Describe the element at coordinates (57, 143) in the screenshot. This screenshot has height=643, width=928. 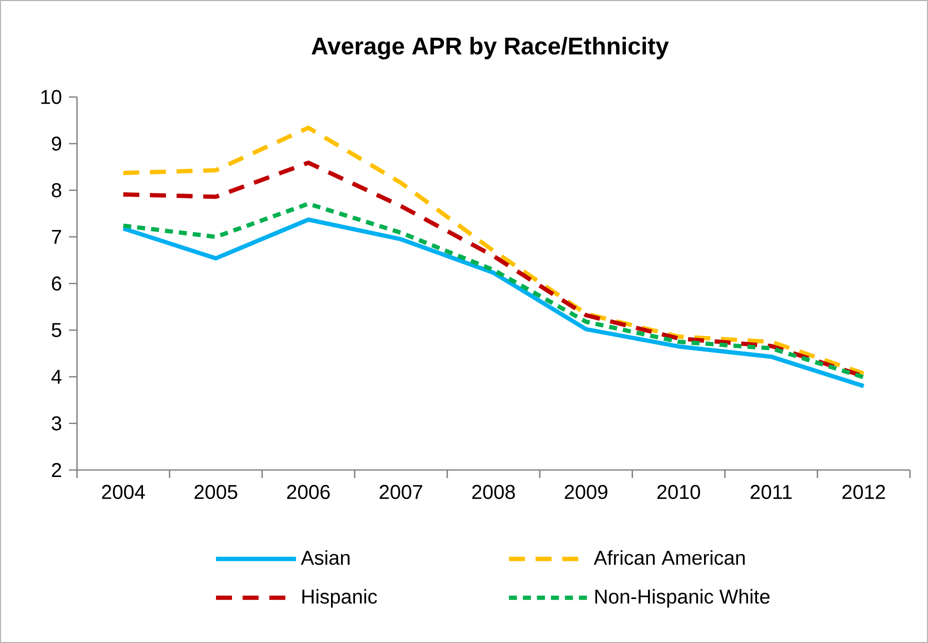
I see `y-tick-label: 9` at that location.